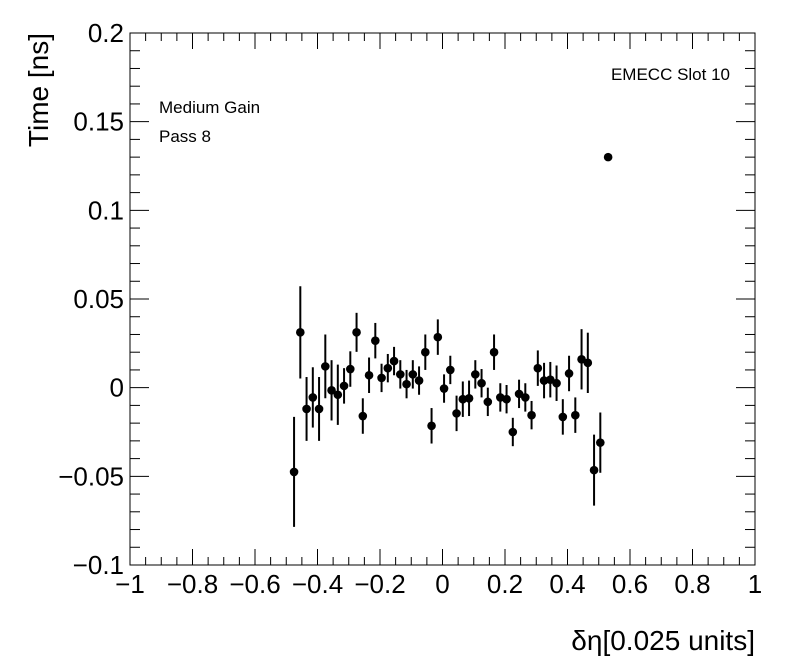  Describe the element at coordinates (98, 299) in the screenshot. I see `y-tick-label: 0.05` at that location.